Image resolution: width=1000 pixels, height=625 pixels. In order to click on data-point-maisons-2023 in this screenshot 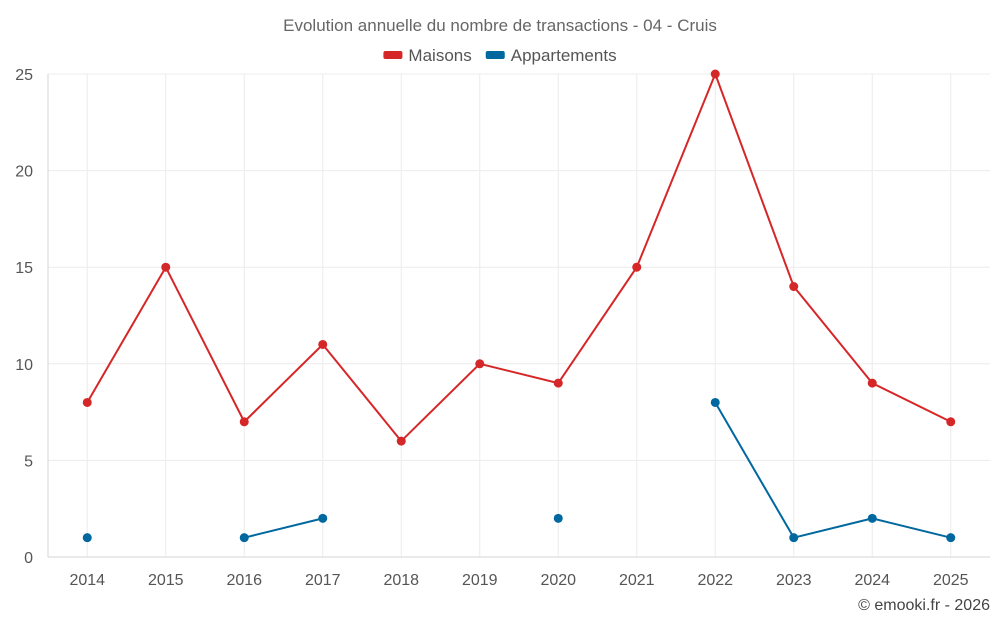, I will do `click(794, 287)`.